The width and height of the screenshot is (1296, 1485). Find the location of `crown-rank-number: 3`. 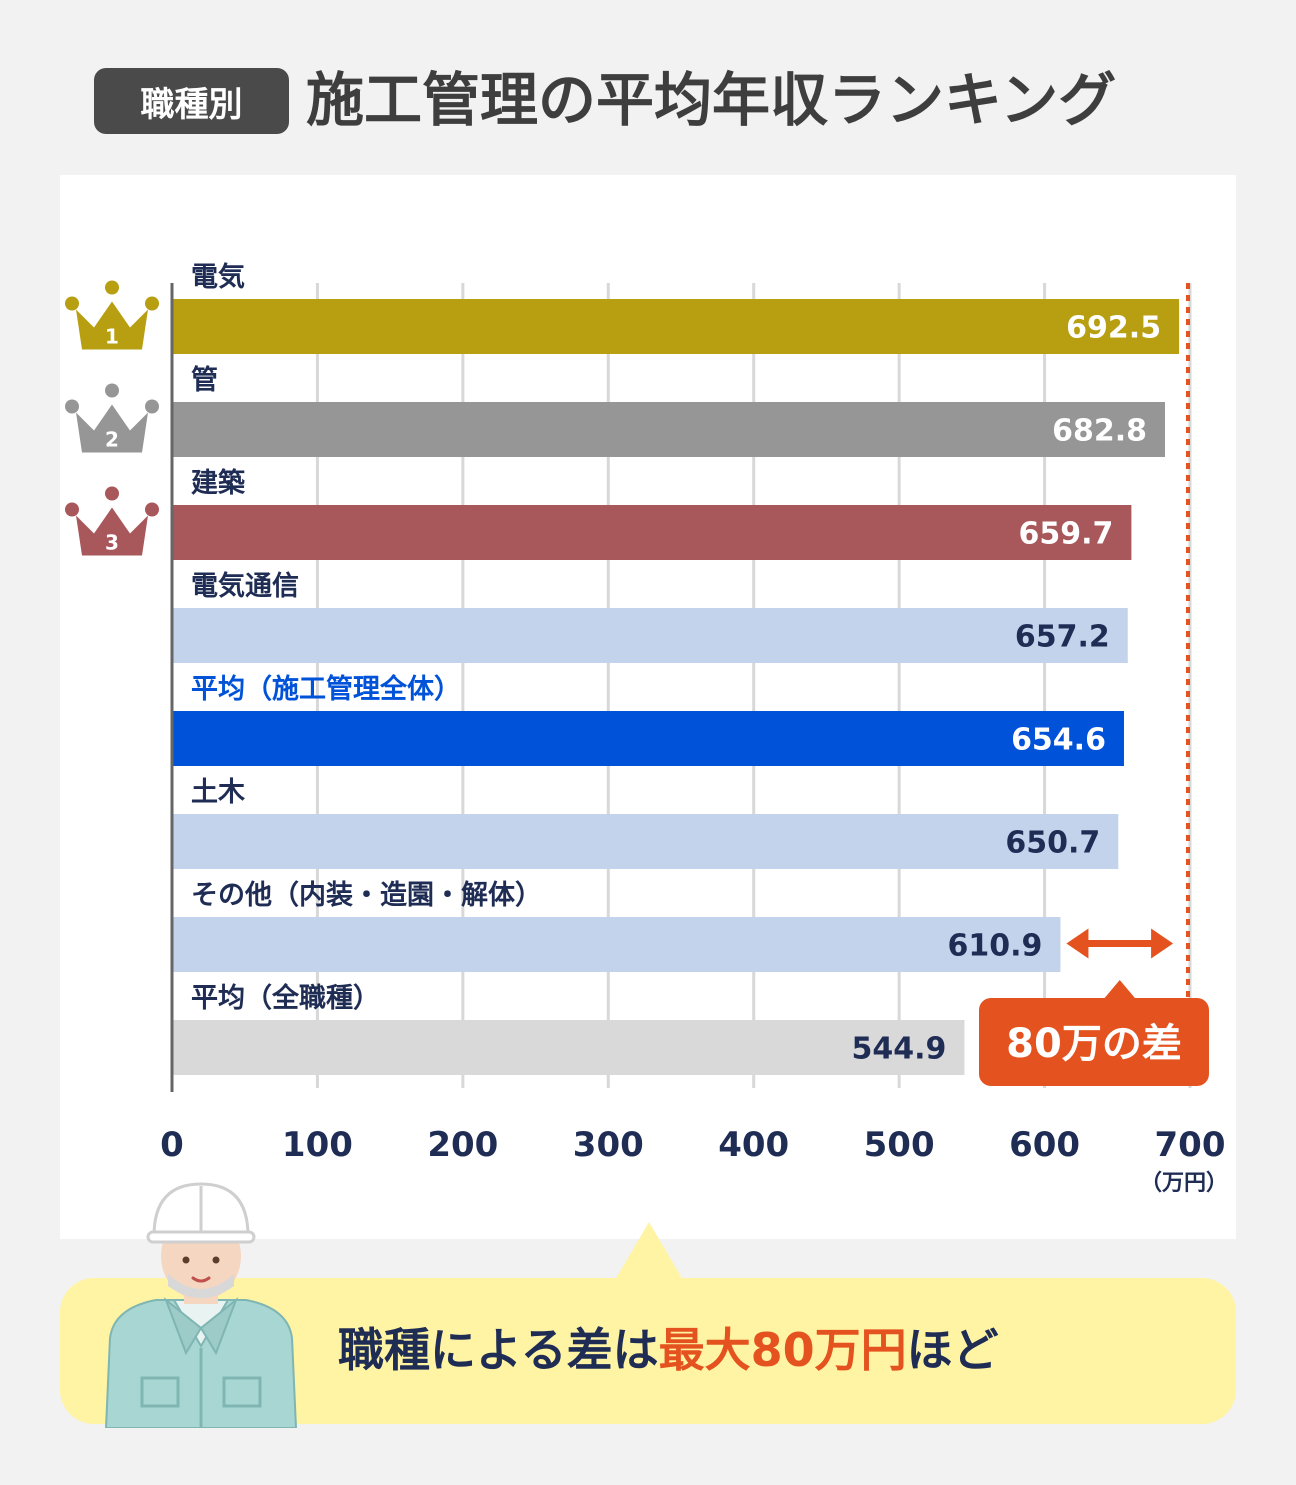

crown-rank-number: 3 is located at coordinates (112, 543).